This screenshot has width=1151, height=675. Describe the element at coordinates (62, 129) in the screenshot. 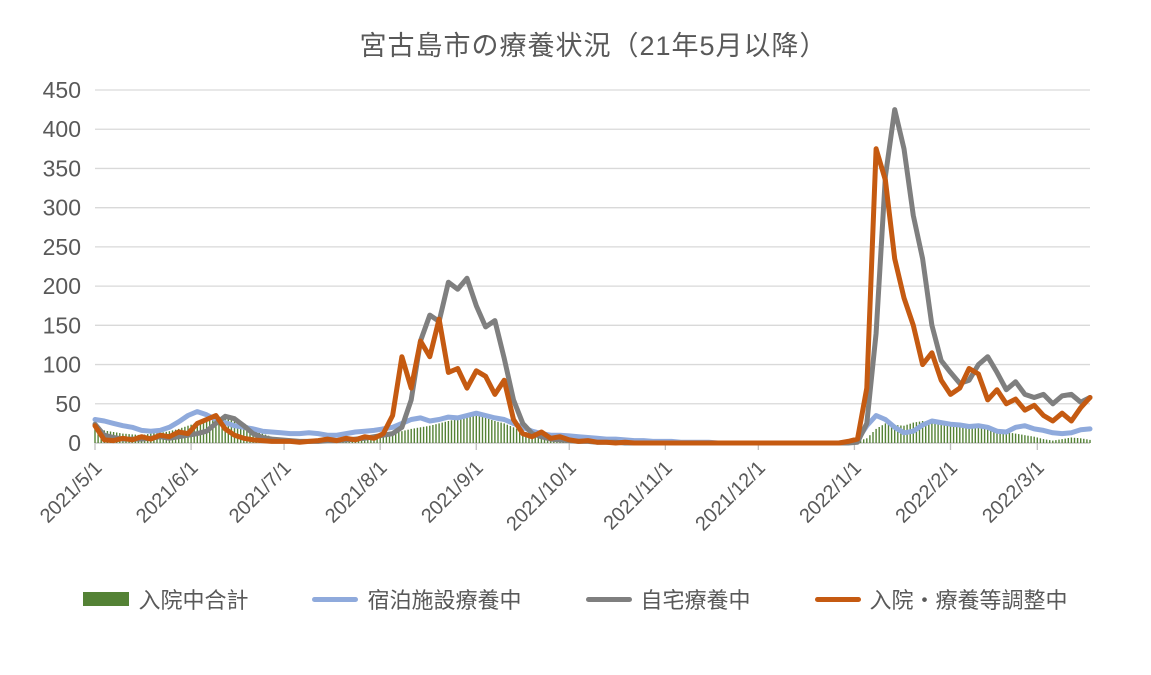

I see `y-axis-label: 400` at that location.